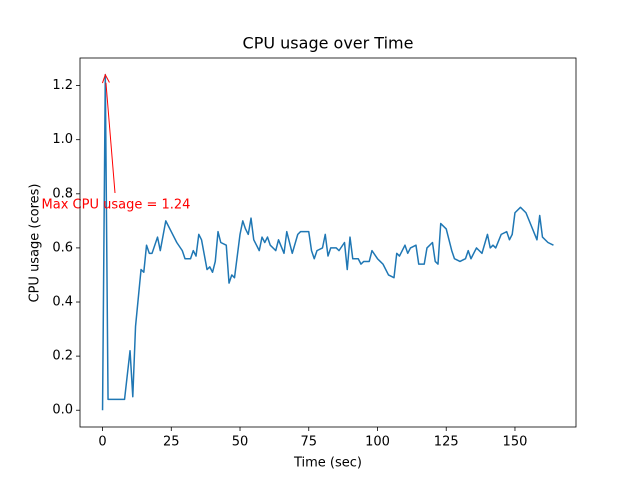 Image resolution: width=640 pixels, height=480 pixels. I want to click on y-tick-label: 1.0, so click(62, 139).